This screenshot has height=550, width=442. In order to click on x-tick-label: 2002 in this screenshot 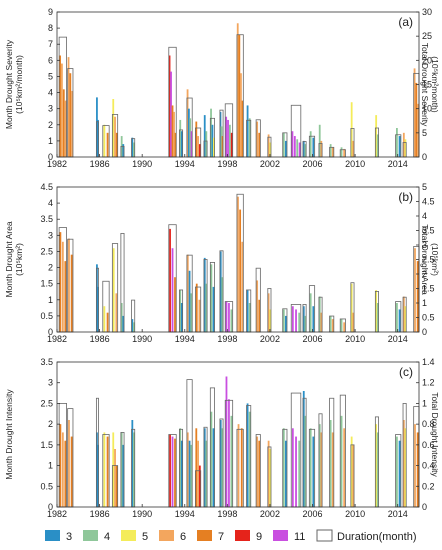, I will do `click(270, 339)`.